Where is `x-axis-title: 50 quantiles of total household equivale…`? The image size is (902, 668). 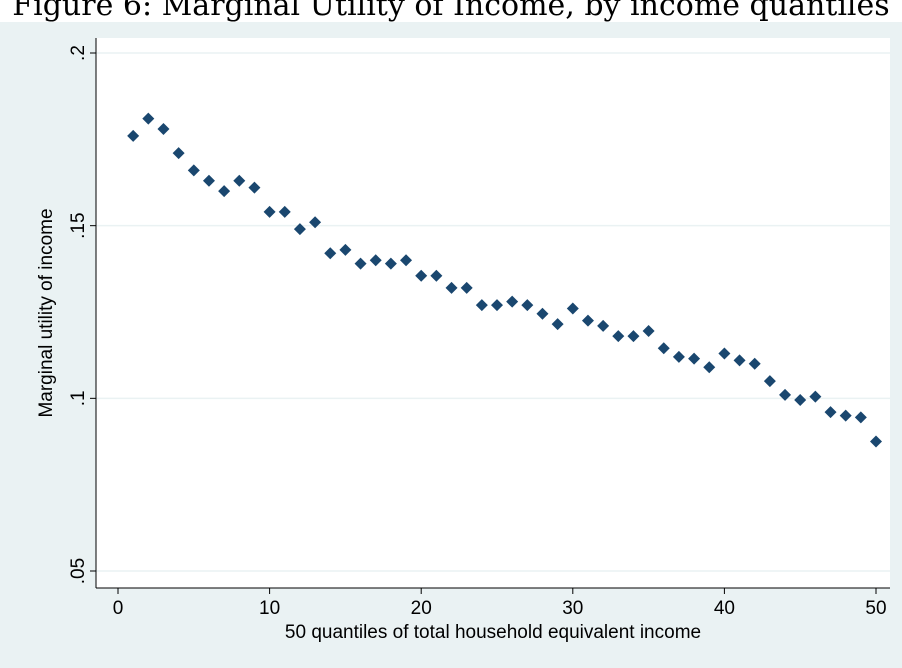 x-axis-title: 50 quantiles of total household equivale… is located at coordinates (493, 632).